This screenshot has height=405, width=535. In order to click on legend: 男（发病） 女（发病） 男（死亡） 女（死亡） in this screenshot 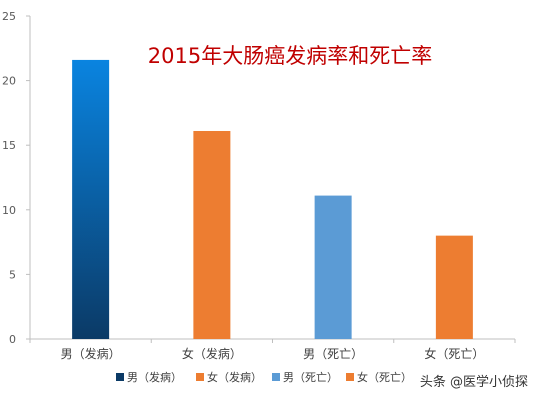, I will do `click(264, 377)`.